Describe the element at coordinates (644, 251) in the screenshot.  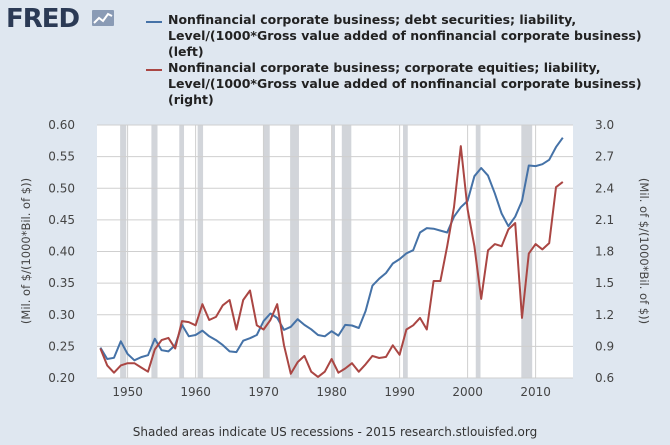
I see `right-axis-title: (Mil. of $/(1000*Bil. of $))` at that location.